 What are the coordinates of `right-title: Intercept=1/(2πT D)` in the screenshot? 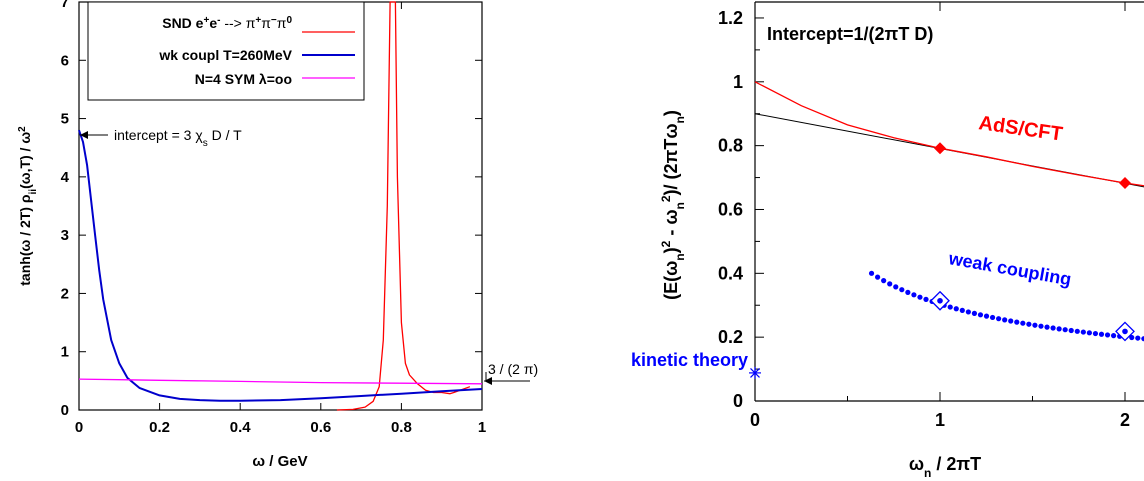 It's located at (850, 34).